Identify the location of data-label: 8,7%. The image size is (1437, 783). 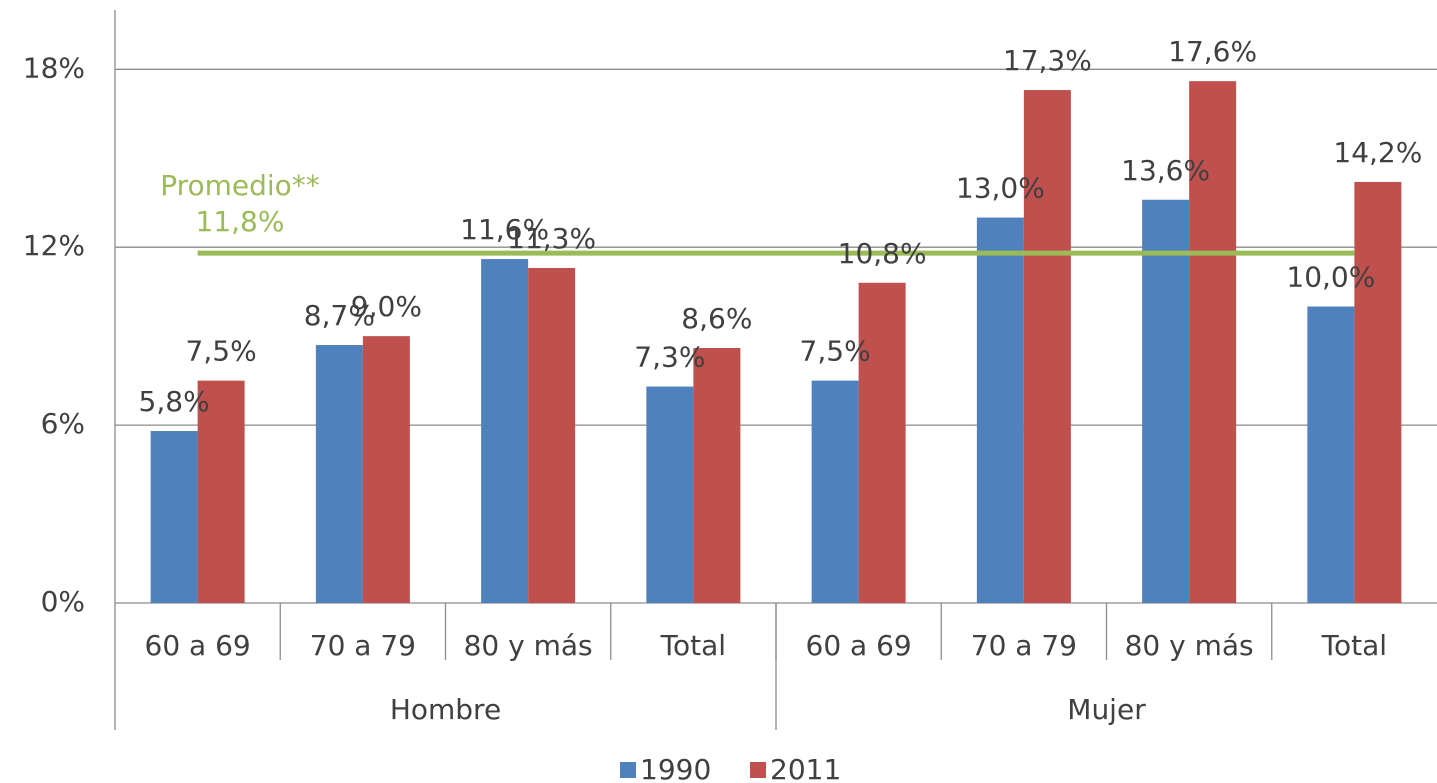
(339, 315).